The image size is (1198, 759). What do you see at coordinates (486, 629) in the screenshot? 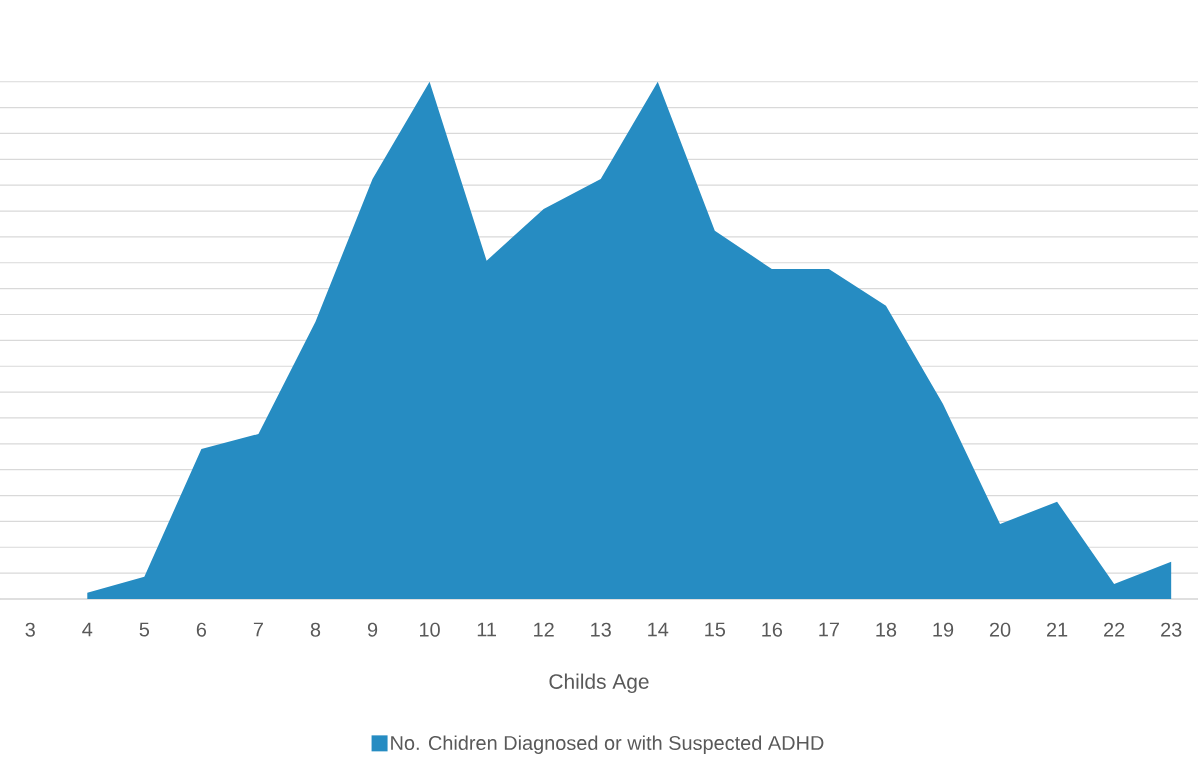
I see `x-tick-label: 11` at bounding box center [486, 629].